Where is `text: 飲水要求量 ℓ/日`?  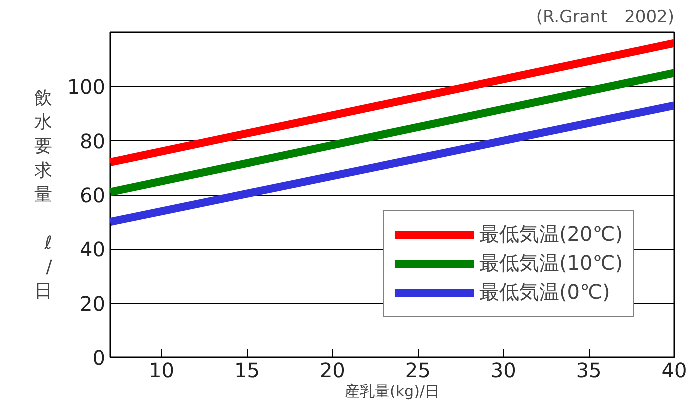 text: 飲水要求量 ℓ/日 is located at coordinates (43, 195).